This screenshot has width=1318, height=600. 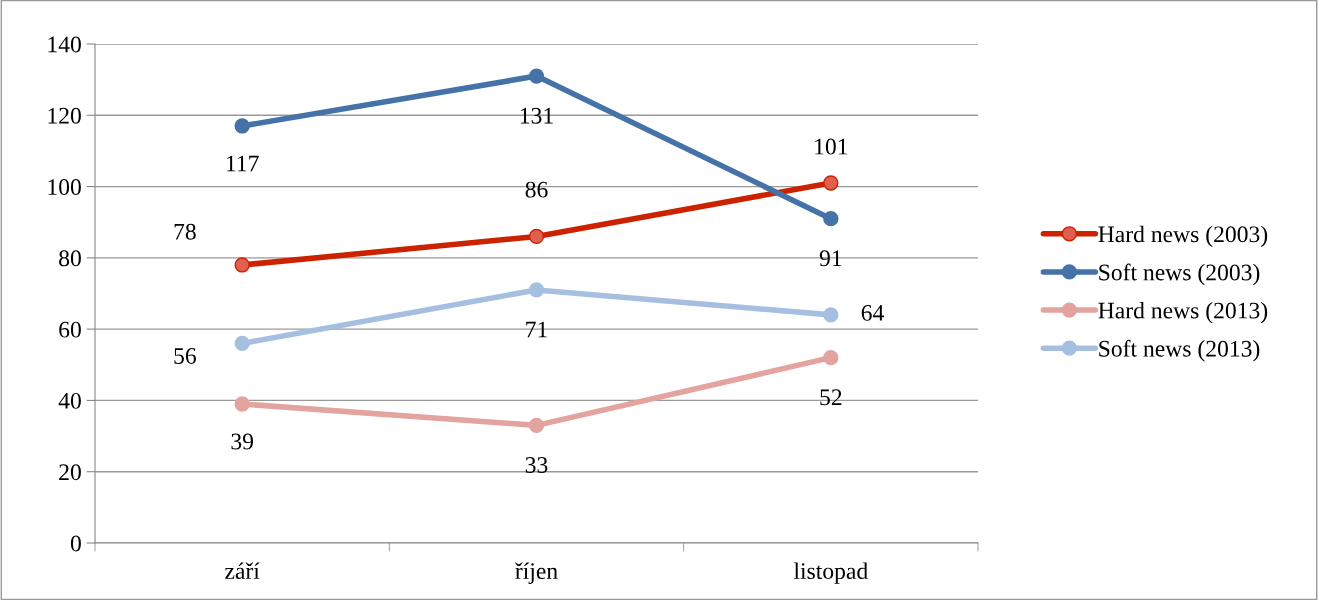 What do you see at coordinates (185, 356) in the screenshot?
I see `data-label: 56` at bounding box center [185, 356].